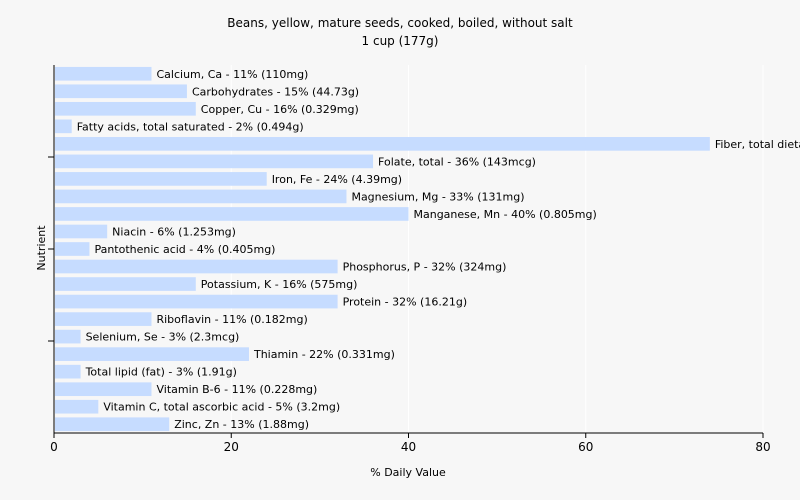 This screenshot has height=500, width=800. Describe the element at coordinates (174, 231) in the screenshot. I see `bar-label: Niacin - 6% (1.253mg)` at that location.